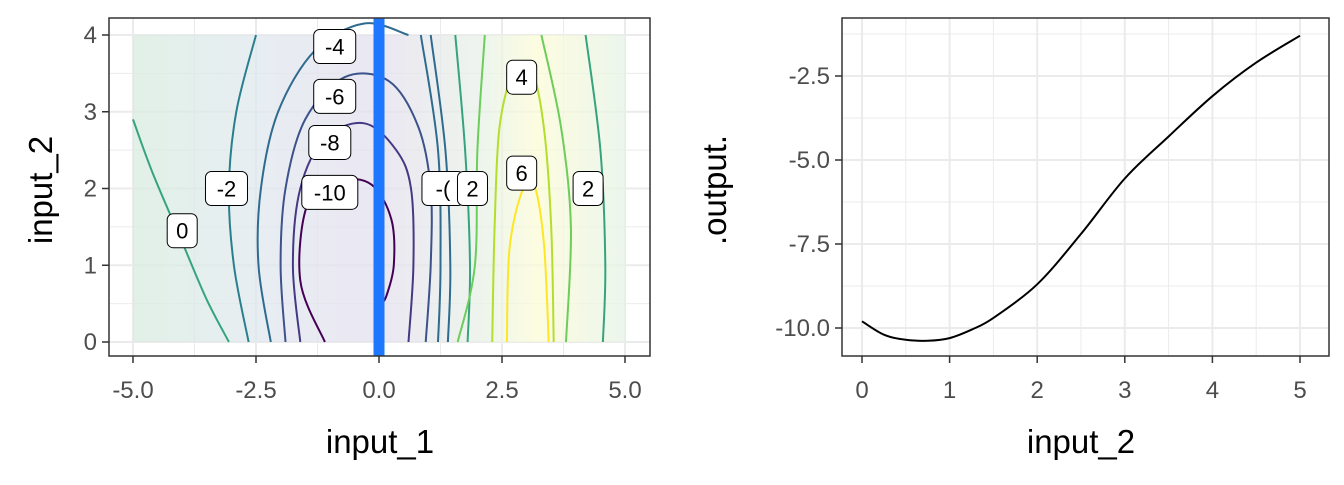  What do you see at coordinates (90, 265) in the screenshot?
I see `y-tick-label: 1` at bounding box center [90, 265].